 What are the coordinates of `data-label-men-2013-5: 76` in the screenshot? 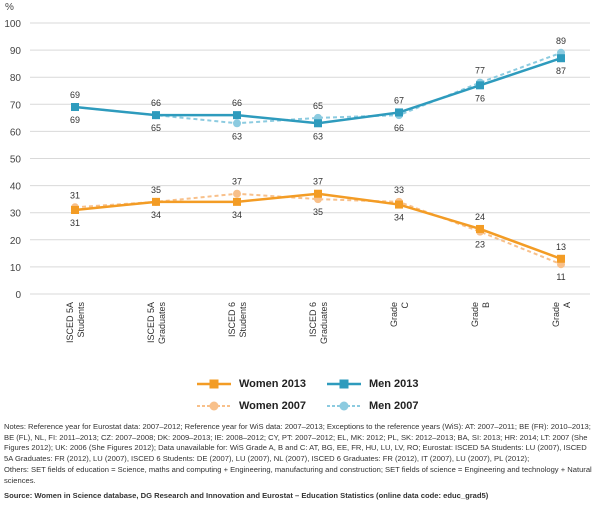 It's located at (480, 98).